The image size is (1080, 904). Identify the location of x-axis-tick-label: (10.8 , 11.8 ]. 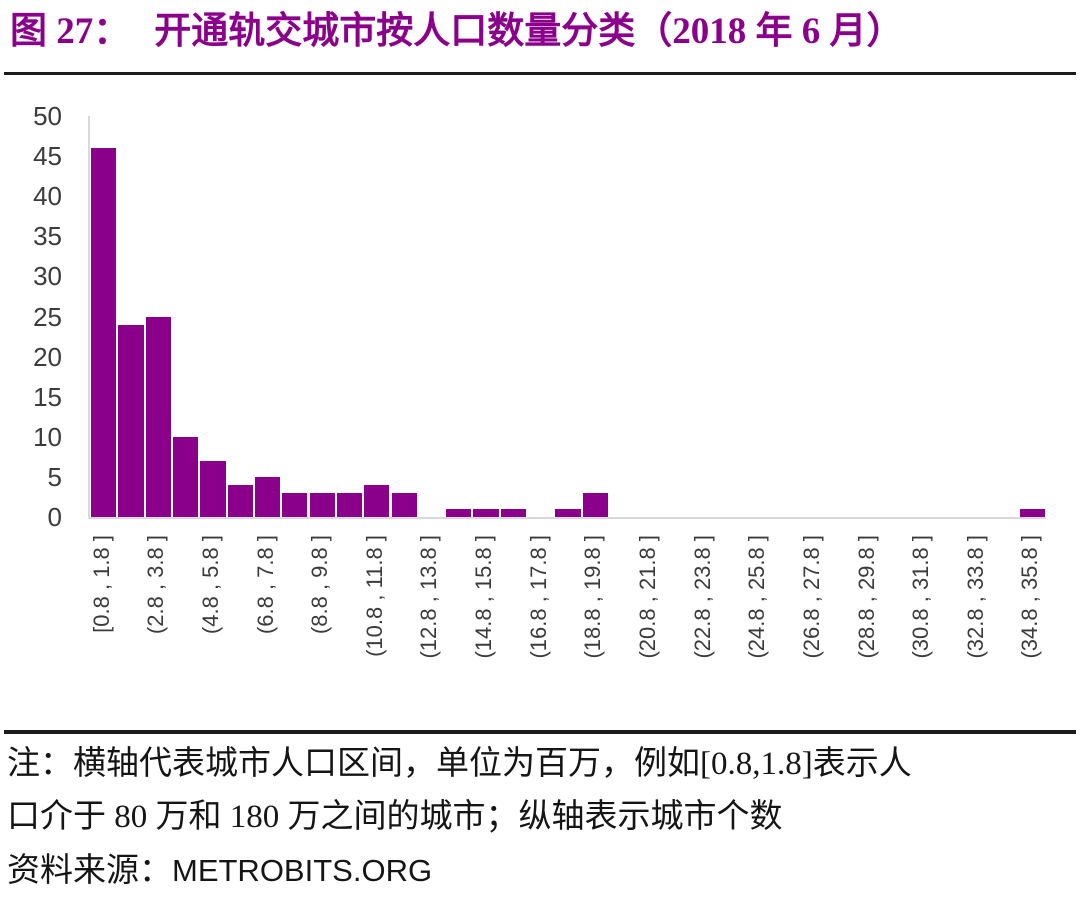
(374, 596).